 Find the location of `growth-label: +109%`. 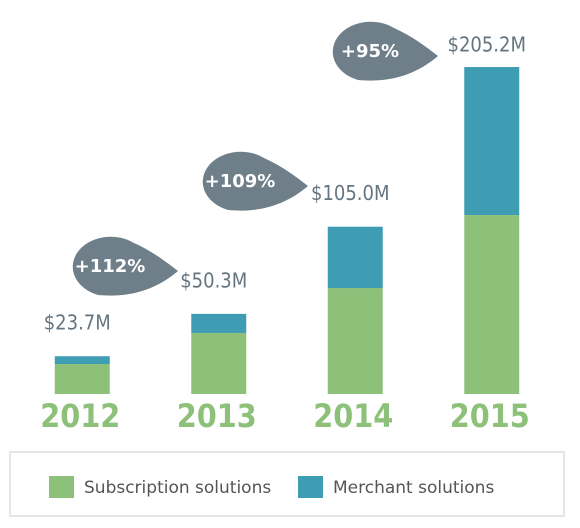

growth-label: +109% is located at coordinates (240, 181).